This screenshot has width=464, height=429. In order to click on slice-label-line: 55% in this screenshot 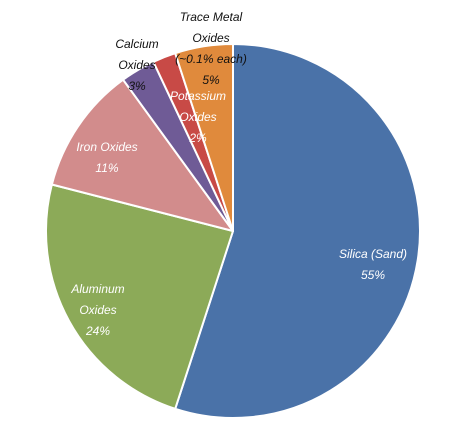, I will do `click(373, 275)`.